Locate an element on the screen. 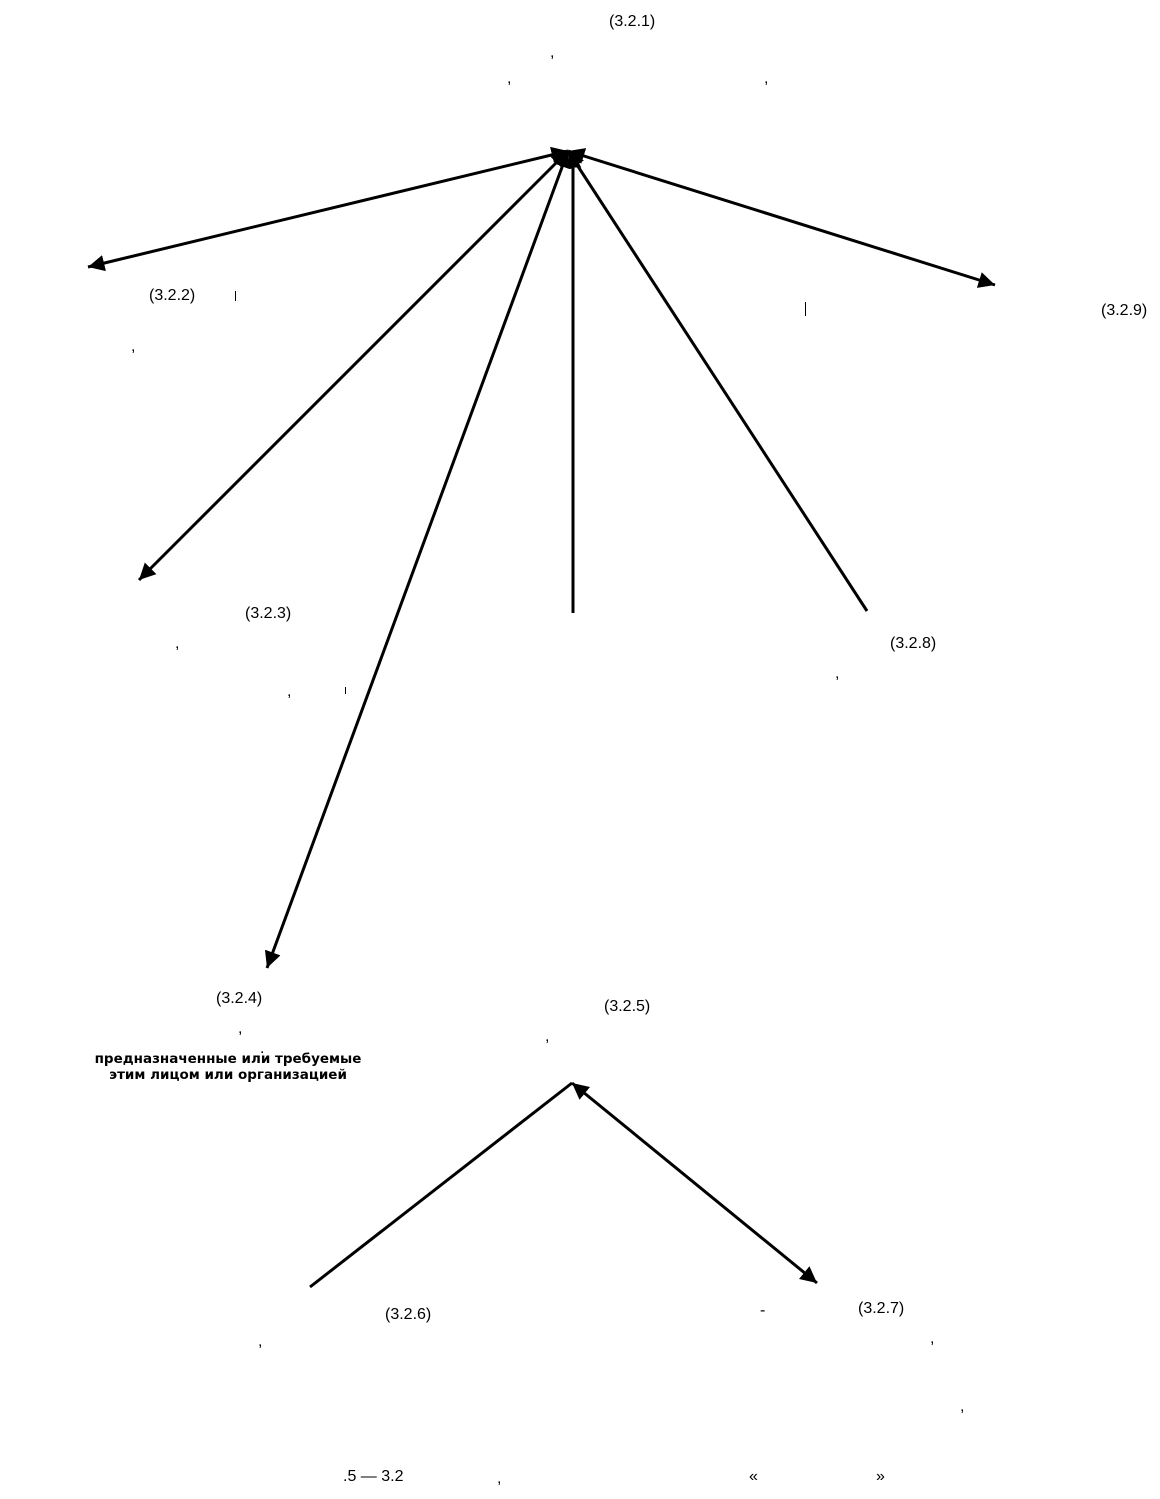  quote-close: » is located at coordinates (880, 1476).